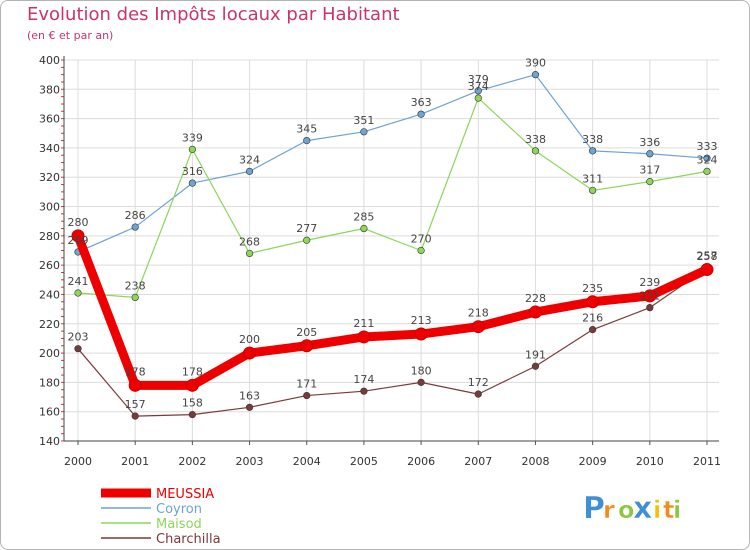  What do you see at coordinates (250, 461) in the screenshot?
I see `x-tick-label: 2003` at bounding box center [250, 461].